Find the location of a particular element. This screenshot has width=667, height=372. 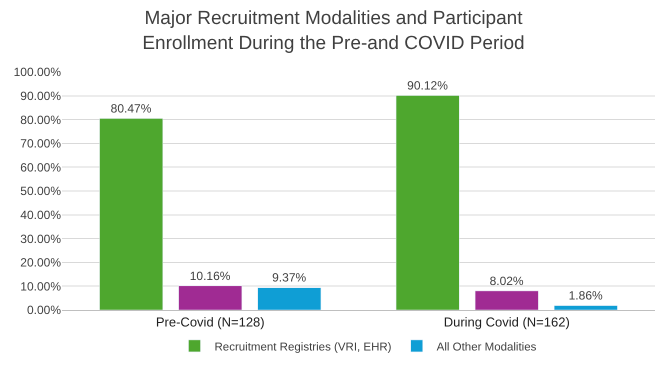

y-tick-label: 90.00% is located at coordinates (41, 96).